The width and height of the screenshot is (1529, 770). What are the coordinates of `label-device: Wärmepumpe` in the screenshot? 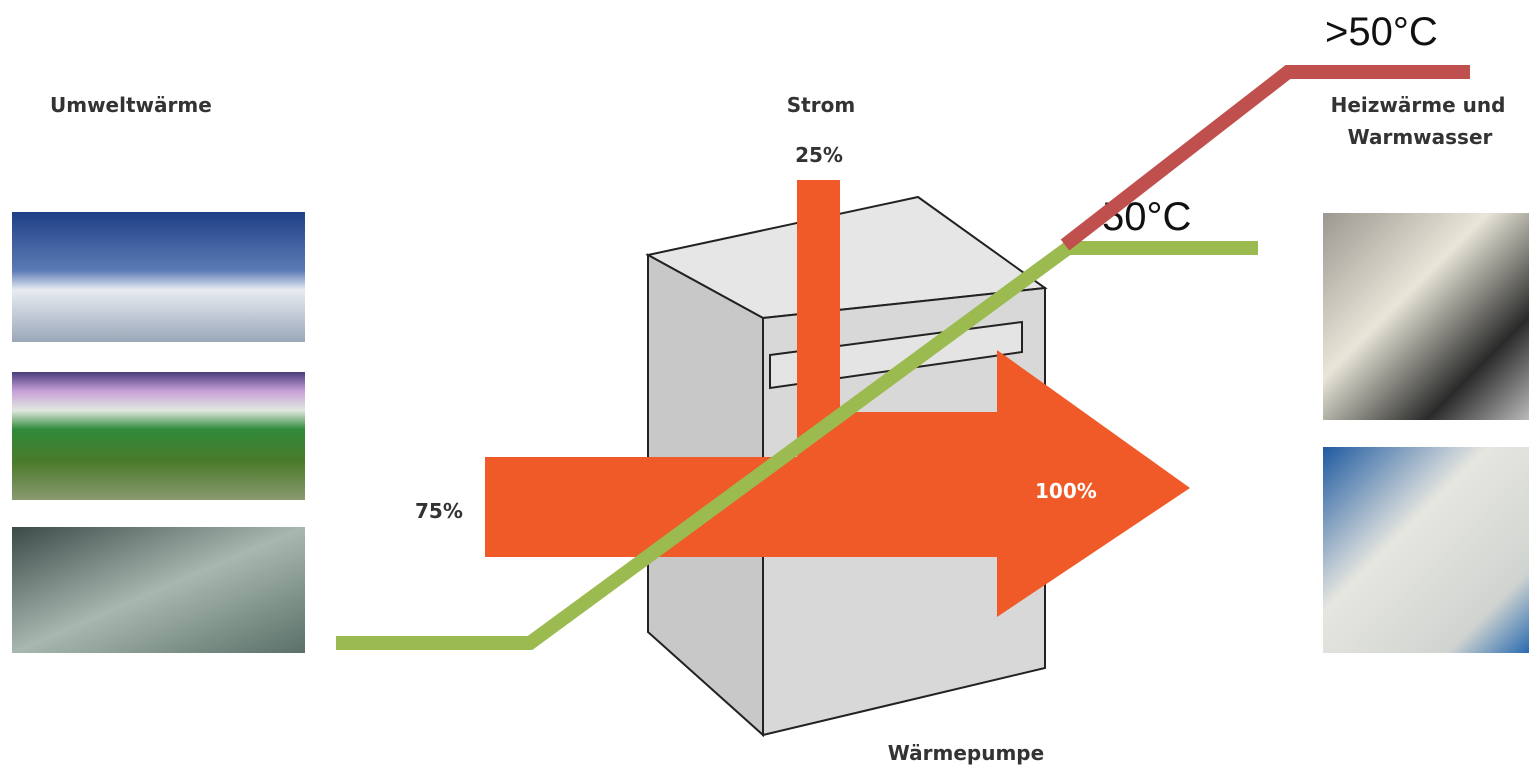 It's located at (966, 753).